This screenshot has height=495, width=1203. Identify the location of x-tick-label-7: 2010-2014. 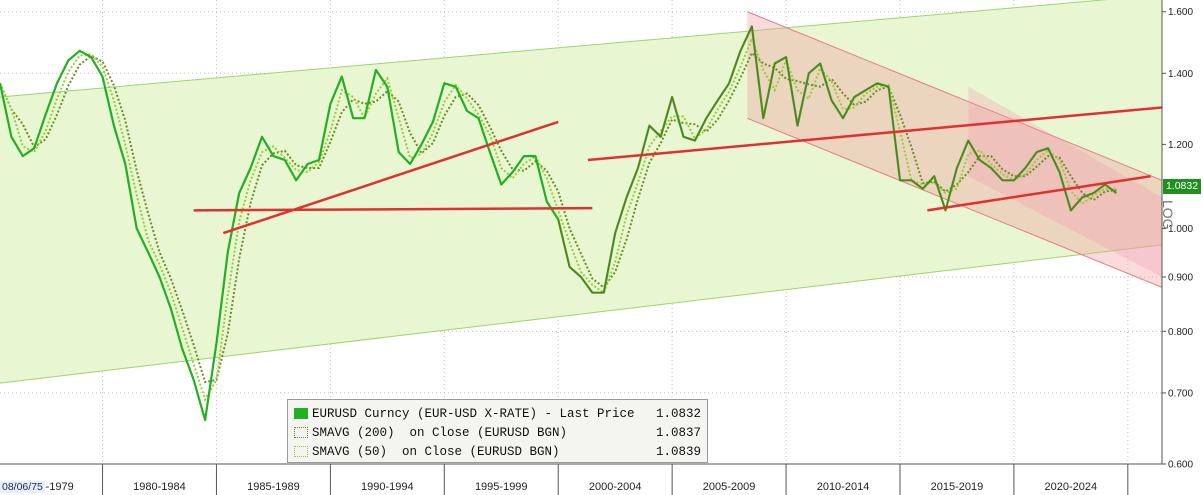
(843, 487).